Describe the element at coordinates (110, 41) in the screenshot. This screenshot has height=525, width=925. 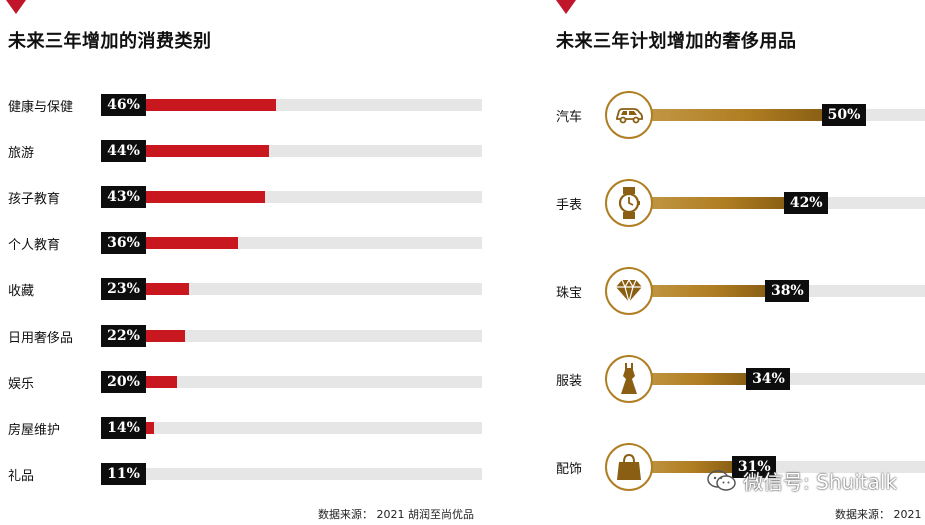
I see `left-chart-title: 未来三年增加的消费类别` at that location.